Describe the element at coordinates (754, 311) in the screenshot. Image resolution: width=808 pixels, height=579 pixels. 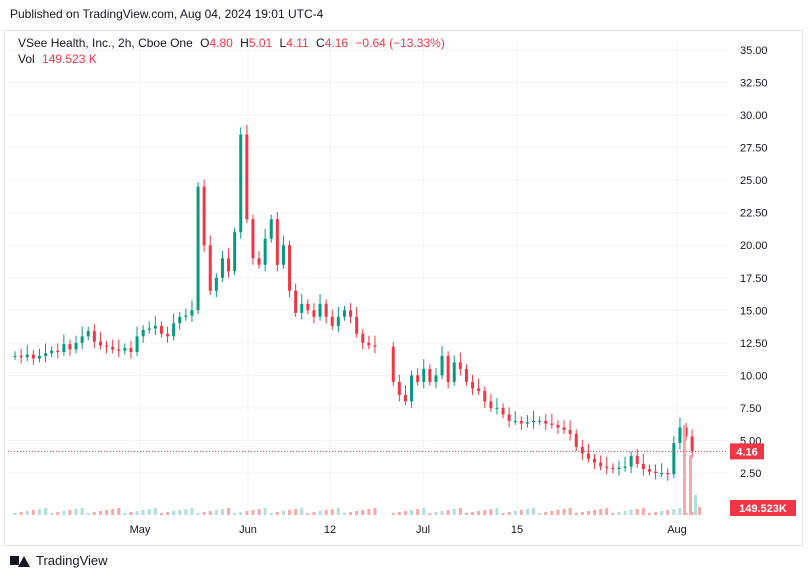
I see `y-tick-label: 15.00` at that location.